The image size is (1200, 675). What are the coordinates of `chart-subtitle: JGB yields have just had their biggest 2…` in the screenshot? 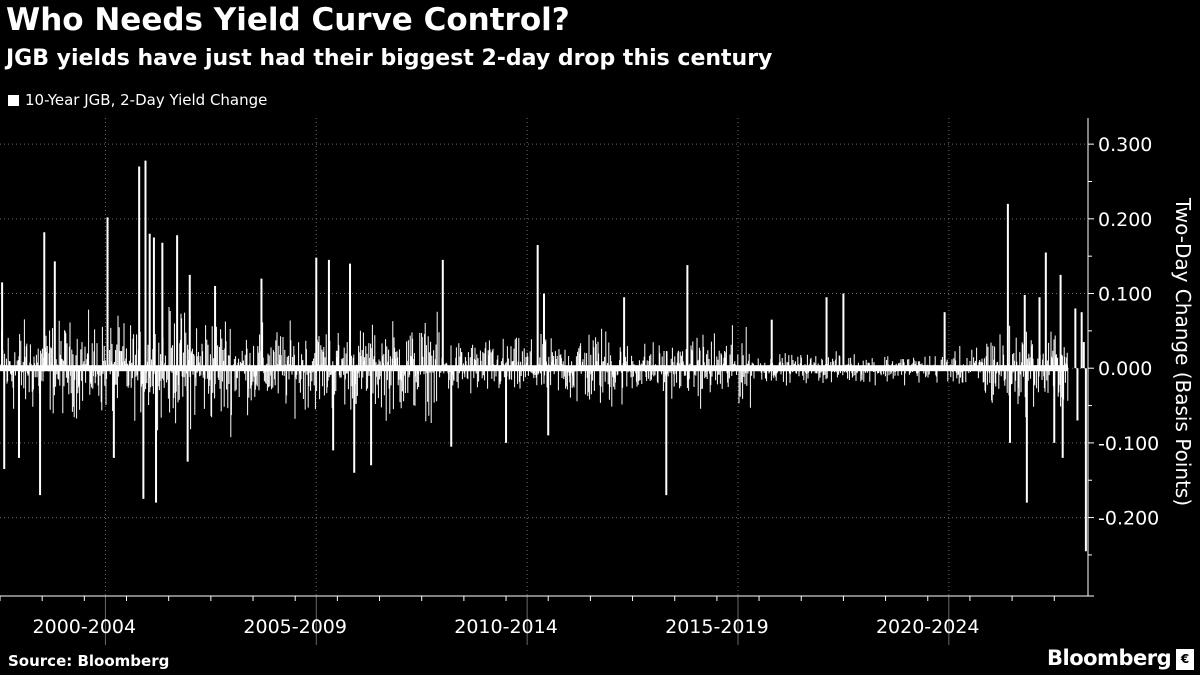 It's located at (389, 58).